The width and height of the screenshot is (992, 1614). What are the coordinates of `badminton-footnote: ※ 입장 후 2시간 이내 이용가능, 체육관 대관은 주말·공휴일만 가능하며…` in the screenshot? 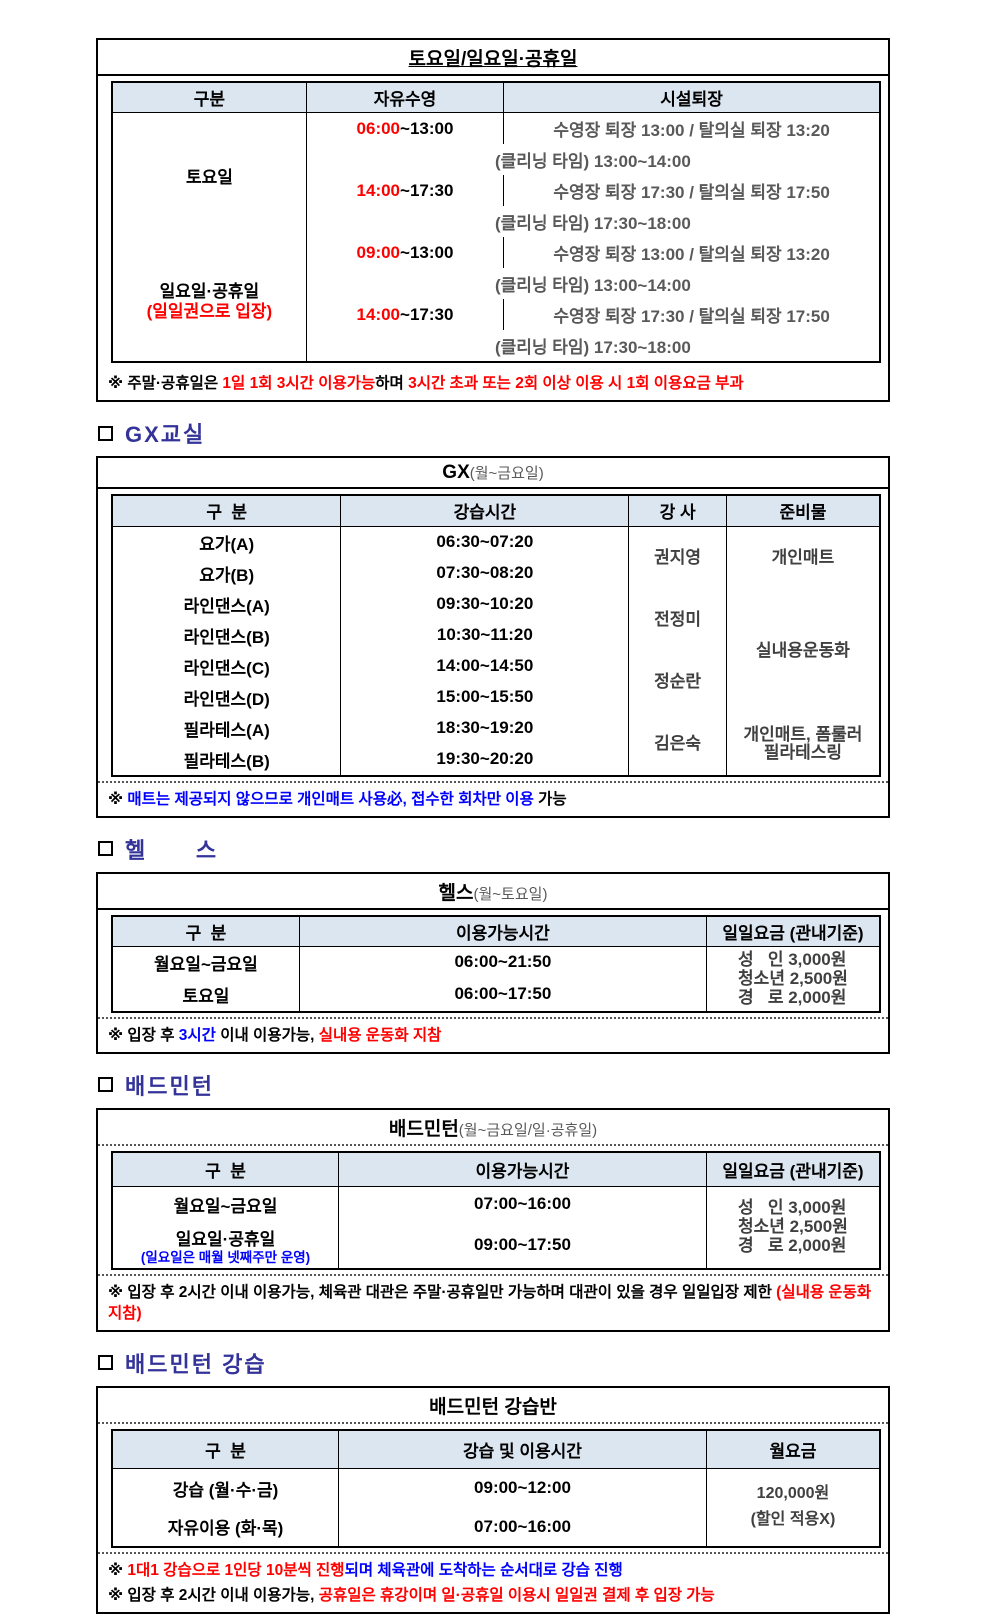 It's located at (493, 1301).